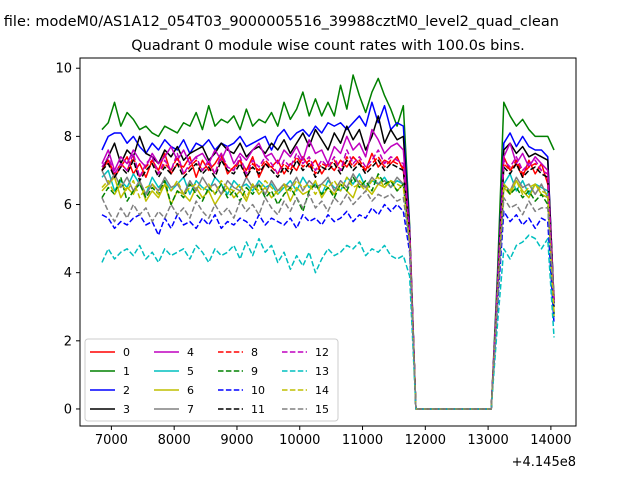 This screenshot has height=480, width=640. What do you see at coordinates (362, 440) in the screenshot?
I see `x-tick-label: 11000` at bounding box center [362, 440].